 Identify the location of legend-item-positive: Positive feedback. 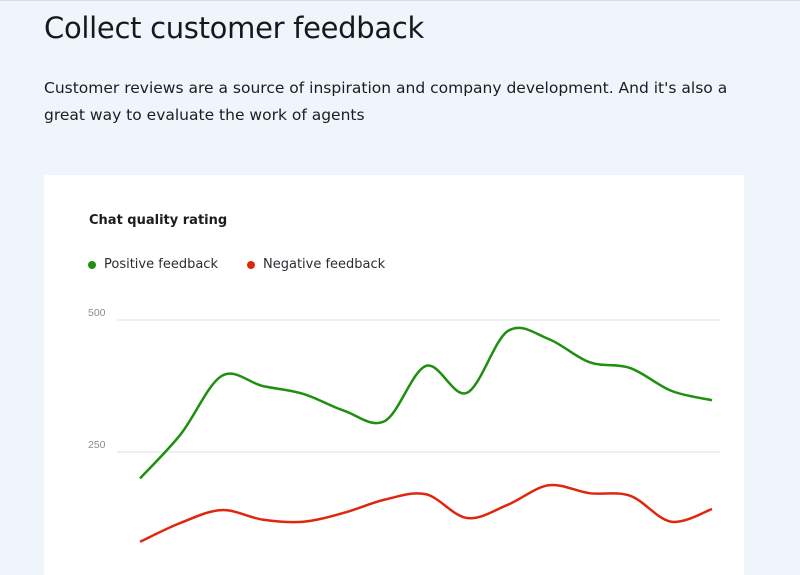
(153, 264).